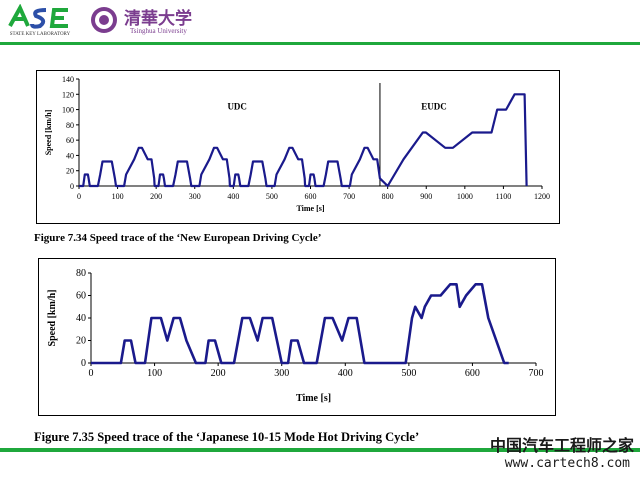  I want to click on x-tick-label: 900, so click(426, 196).